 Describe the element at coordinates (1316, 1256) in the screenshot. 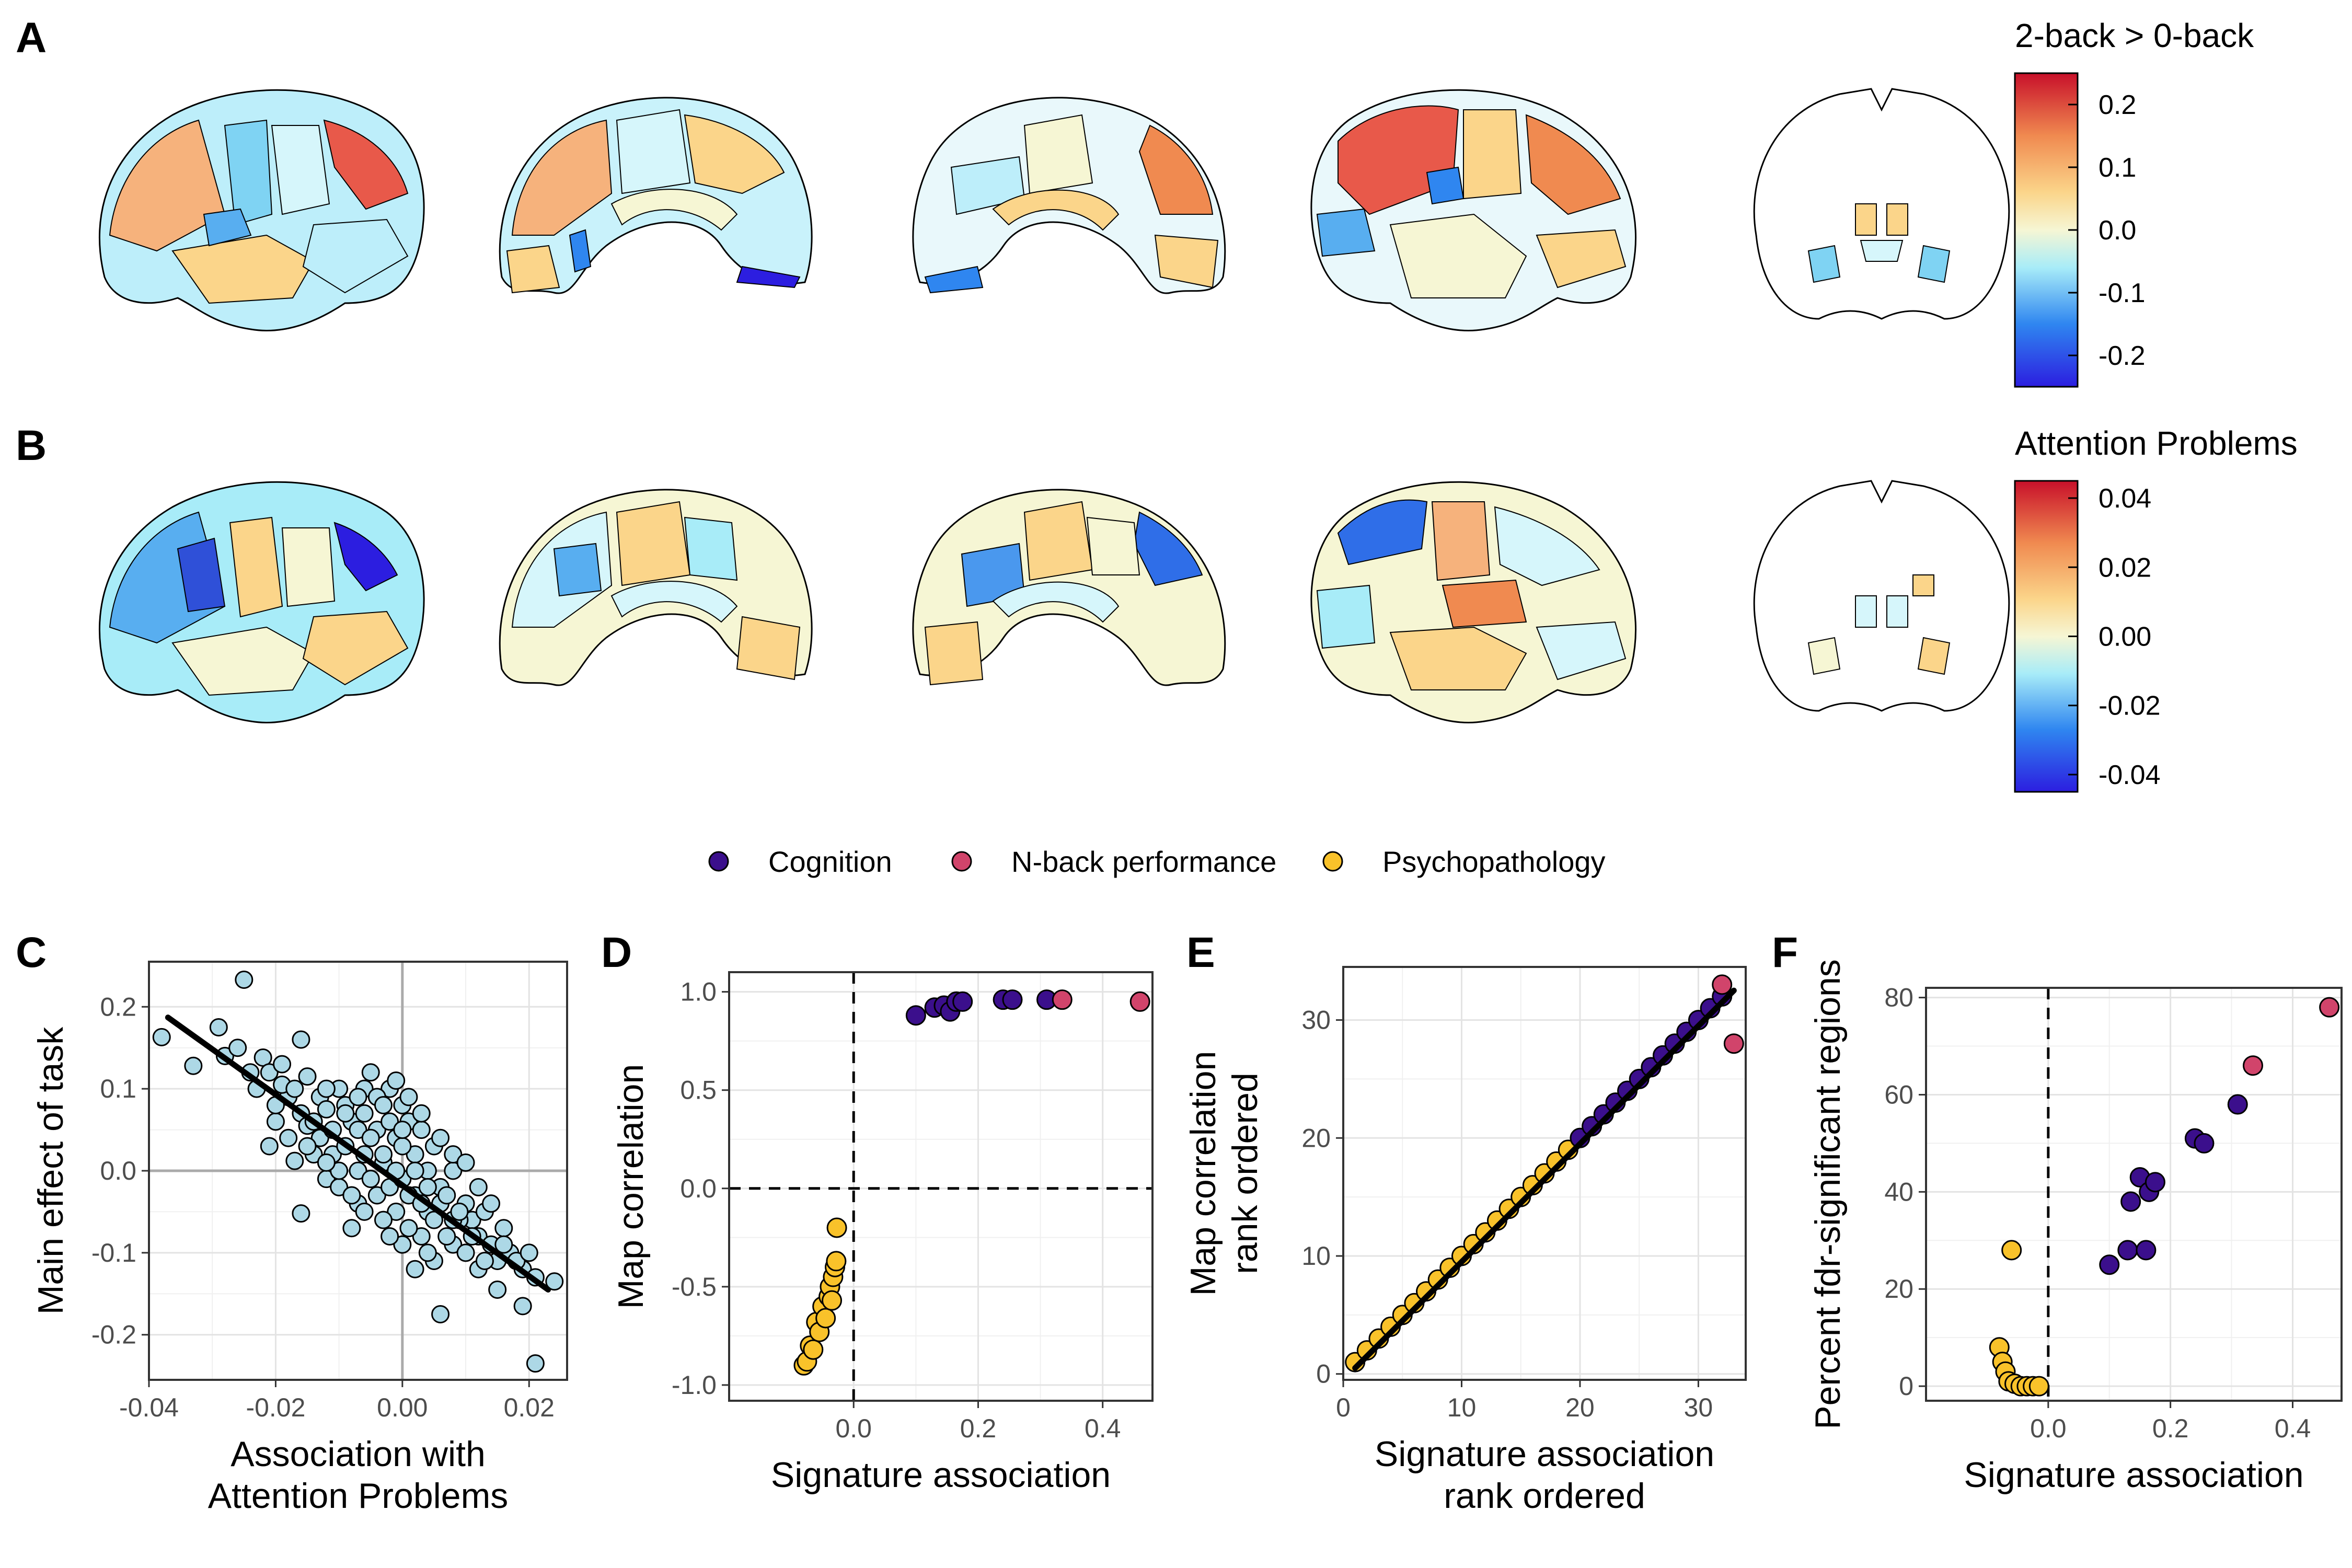

I see `y-tick-label: 10` at that location.